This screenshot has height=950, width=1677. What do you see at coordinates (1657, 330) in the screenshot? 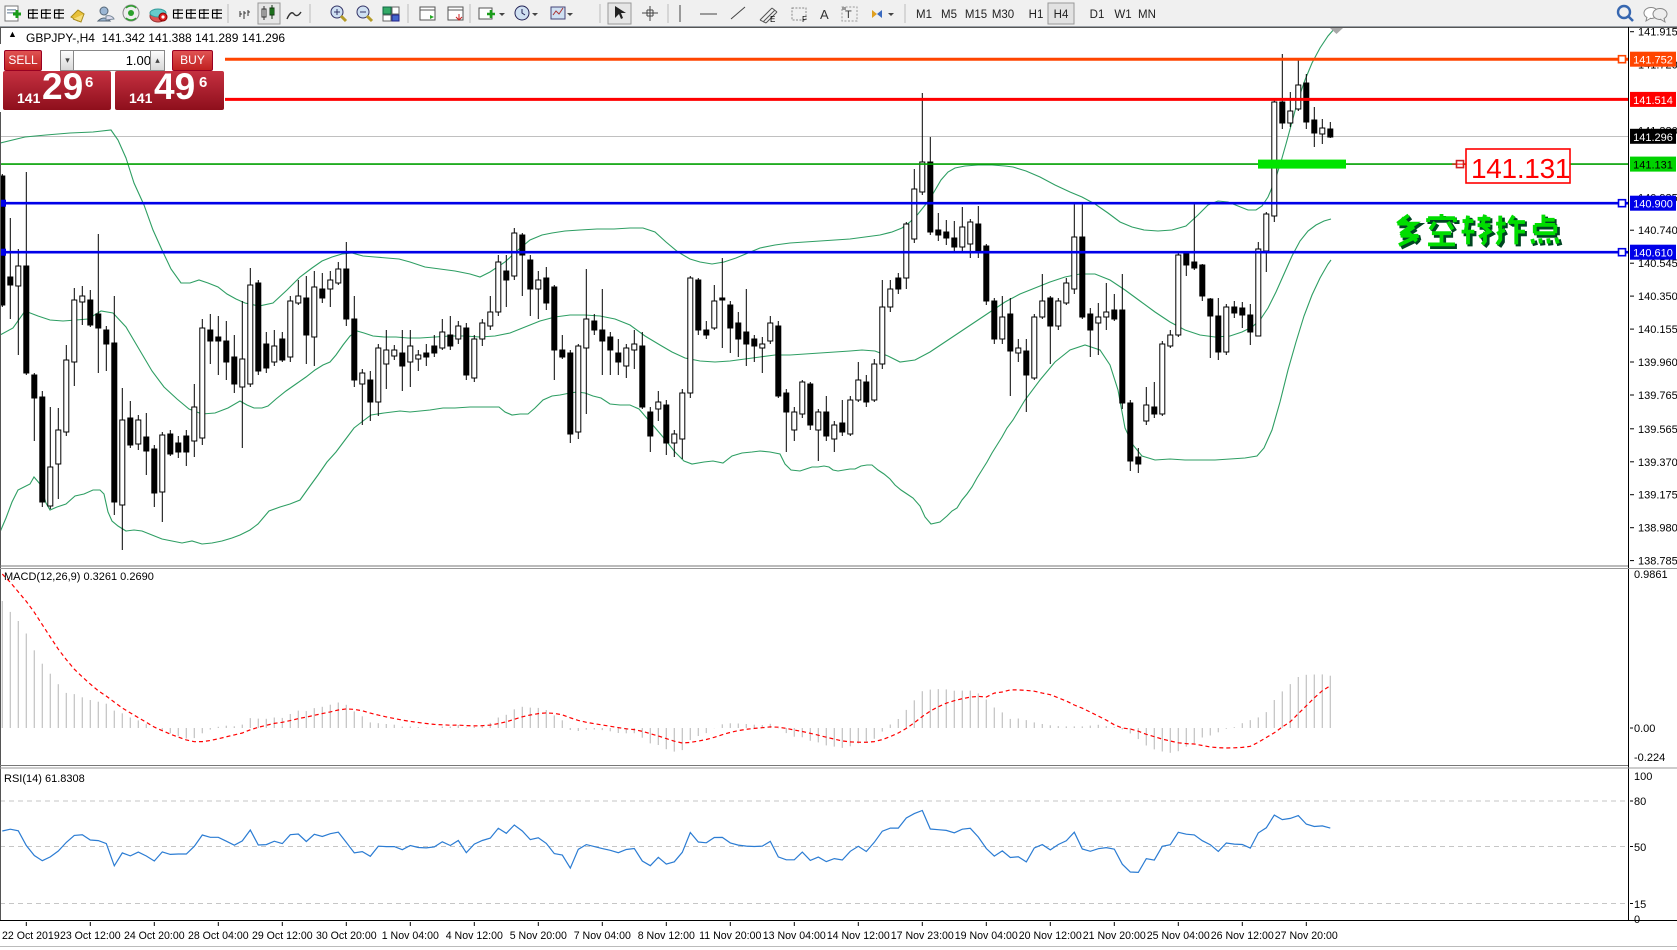
I see `svg-text: 140.155` at bounding box center [1657, 330].